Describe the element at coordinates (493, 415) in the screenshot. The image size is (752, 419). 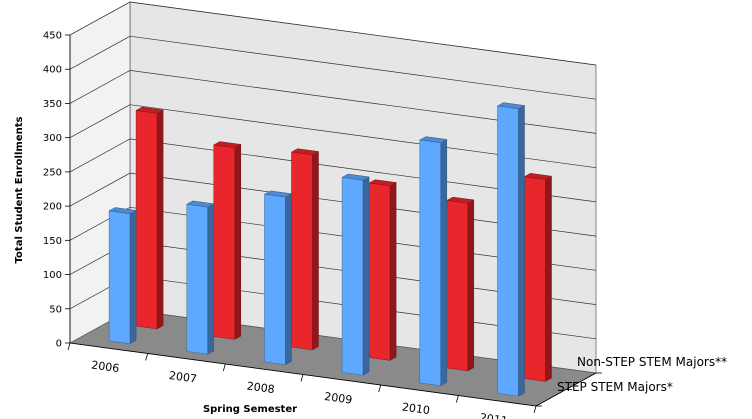
I see `x-tick-label: 2011` at that location.